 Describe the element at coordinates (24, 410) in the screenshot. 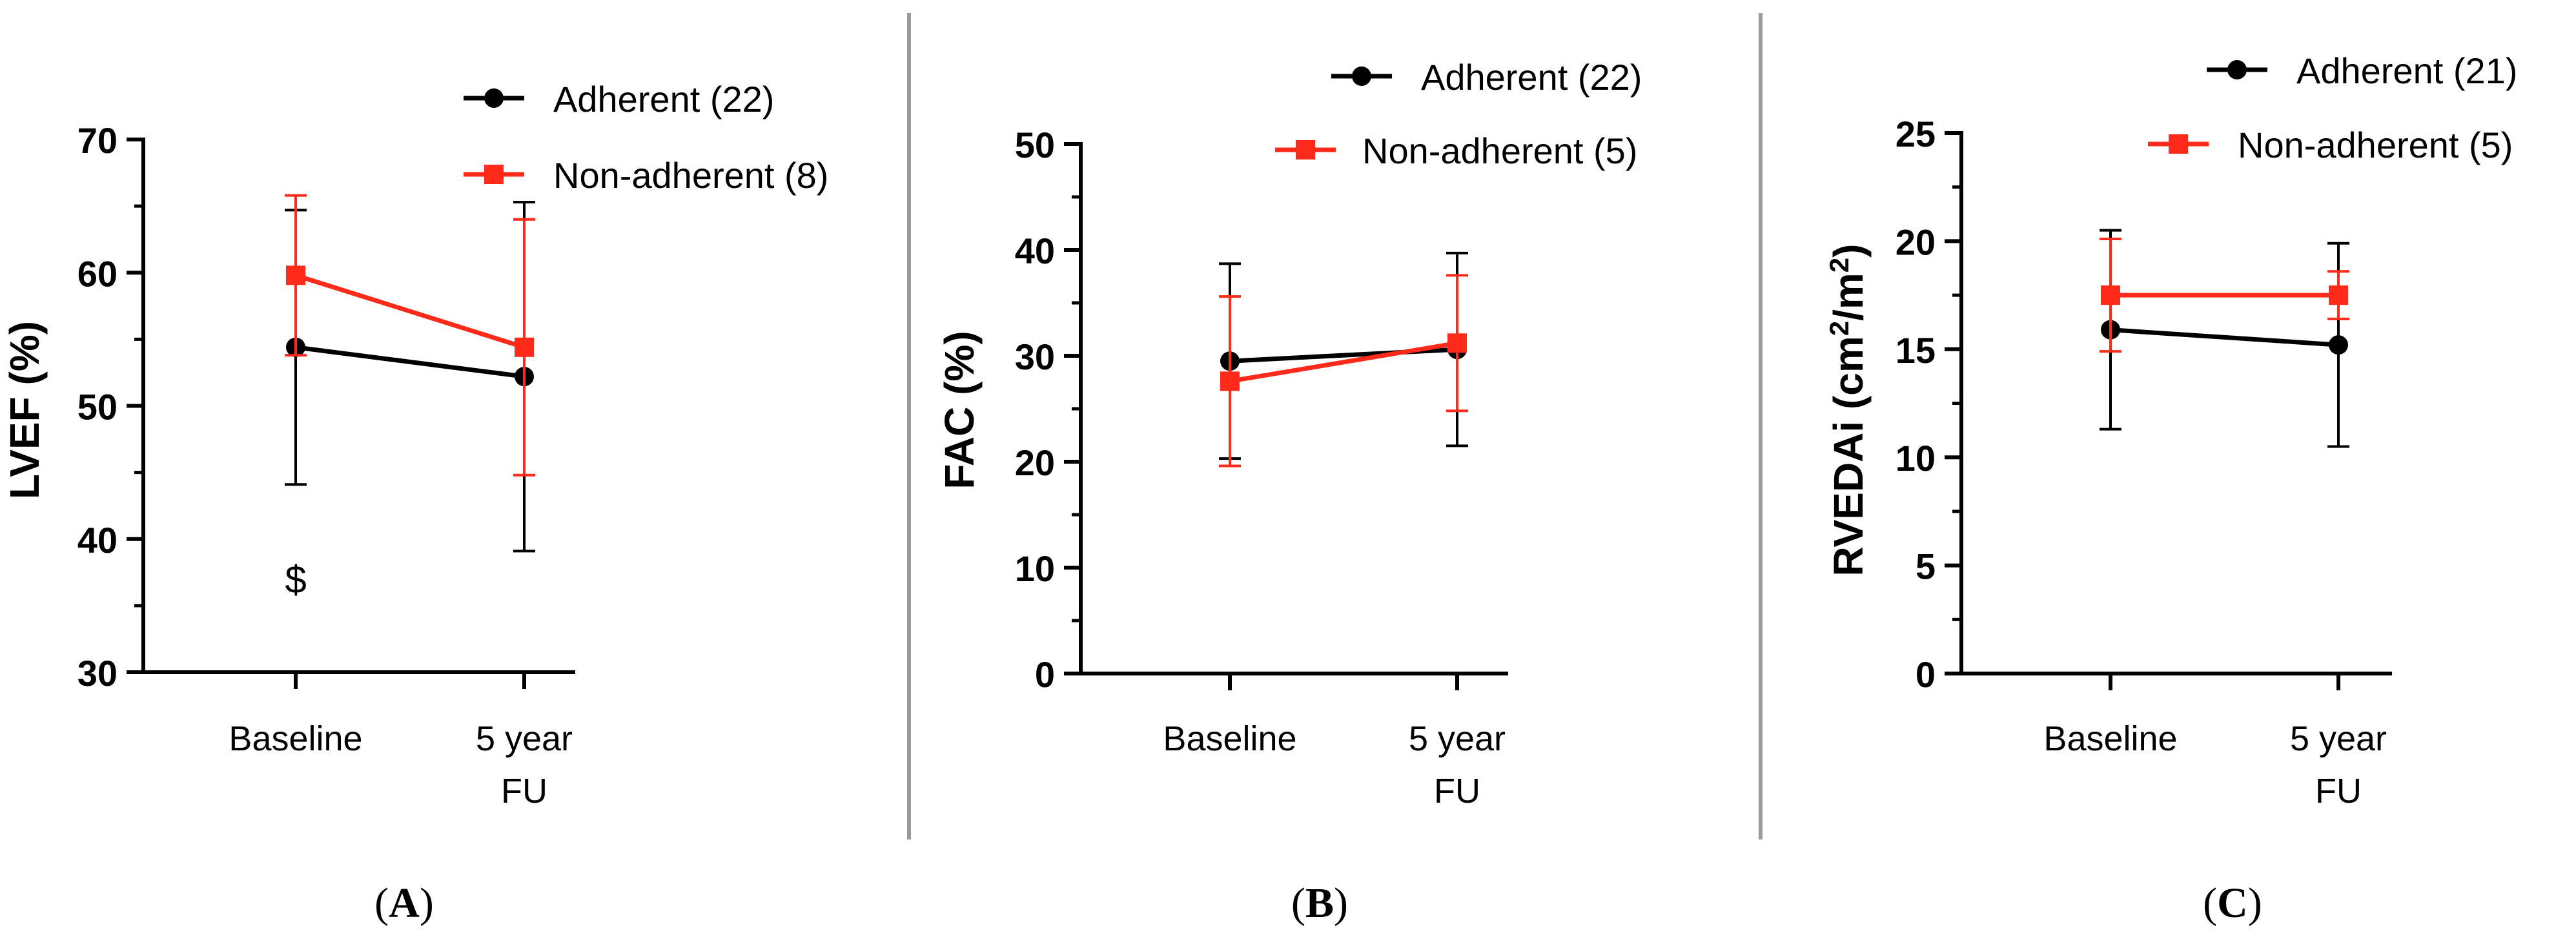

I see `y-axis-label: LVEF (%)` at that location.